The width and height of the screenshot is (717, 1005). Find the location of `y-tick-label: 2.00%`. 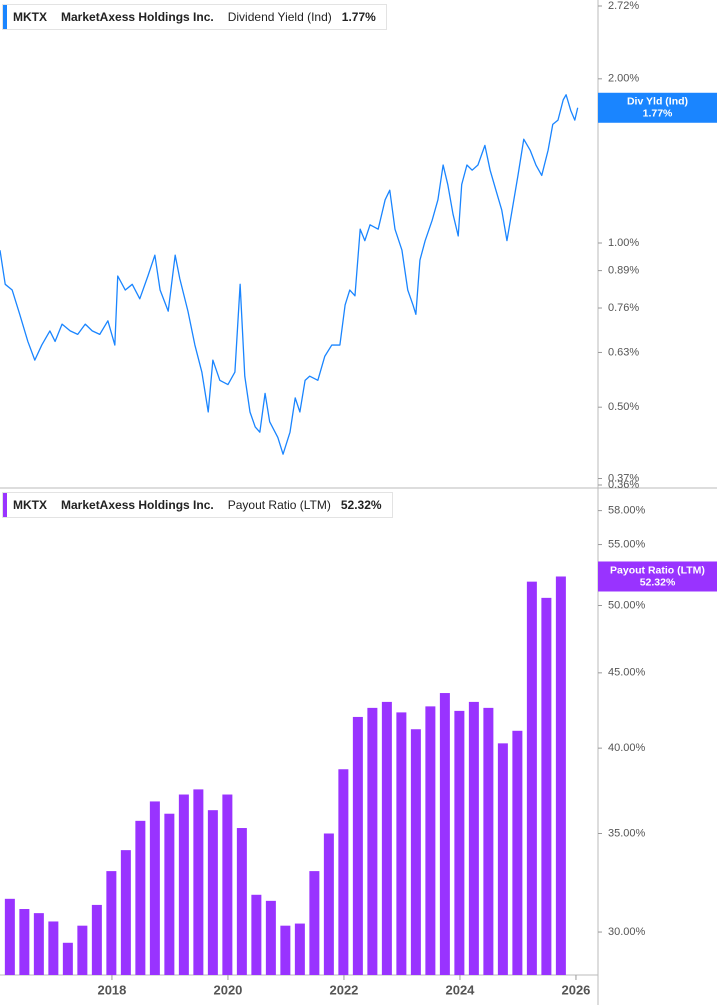

y-tick-label: 2.00% is located at coordinates (623, 79).